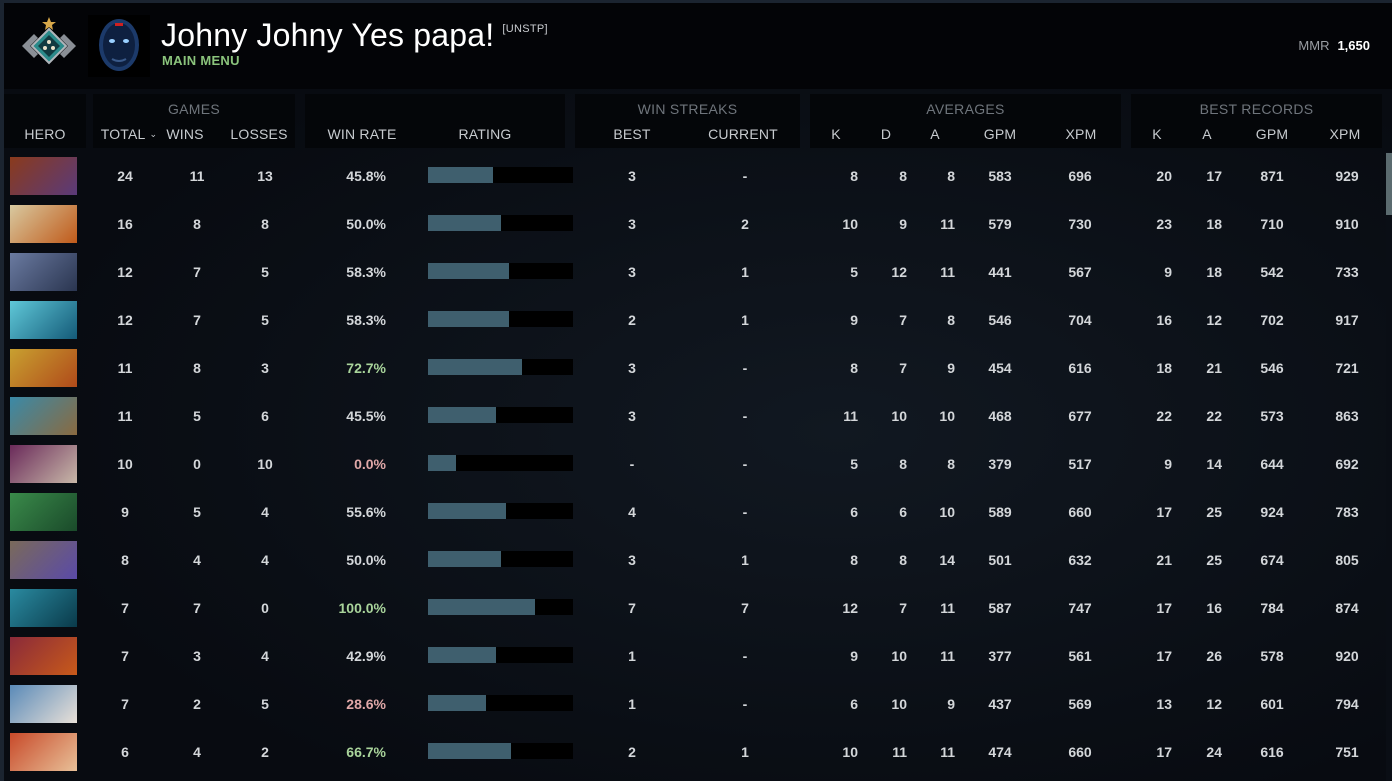 The width and height of the screenshot is (1392, 781). I want to click on hero-portrait-slark, so click(43, 416).